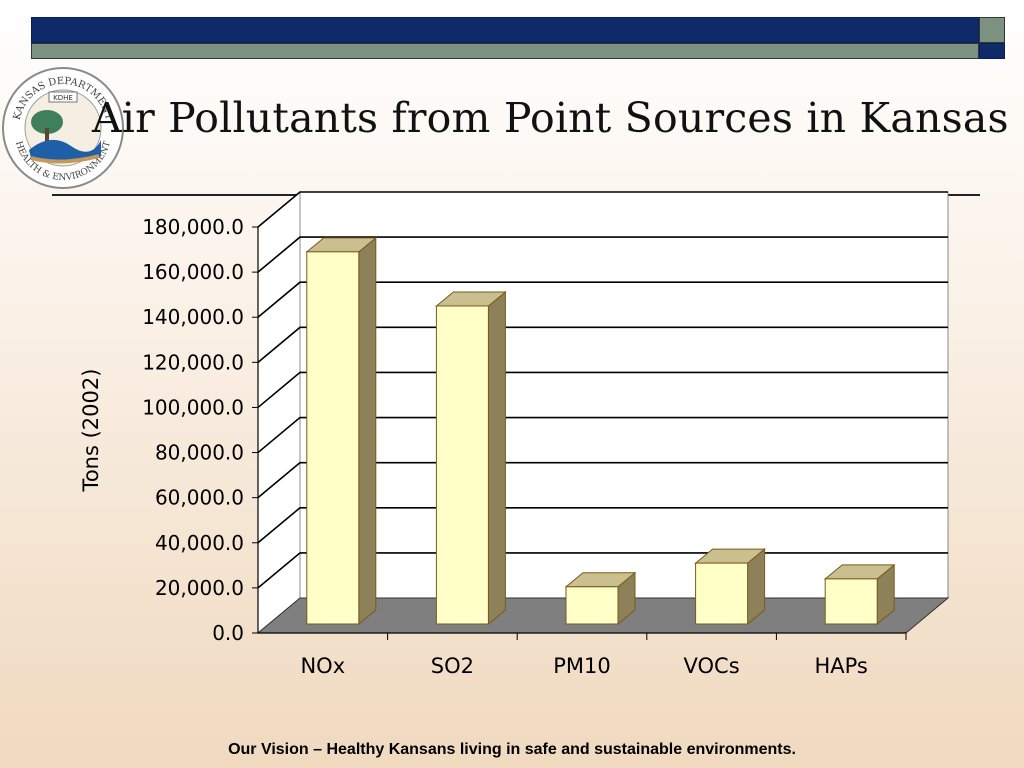  I want to click on y-tick-label: 0.0, so click(228, 633).